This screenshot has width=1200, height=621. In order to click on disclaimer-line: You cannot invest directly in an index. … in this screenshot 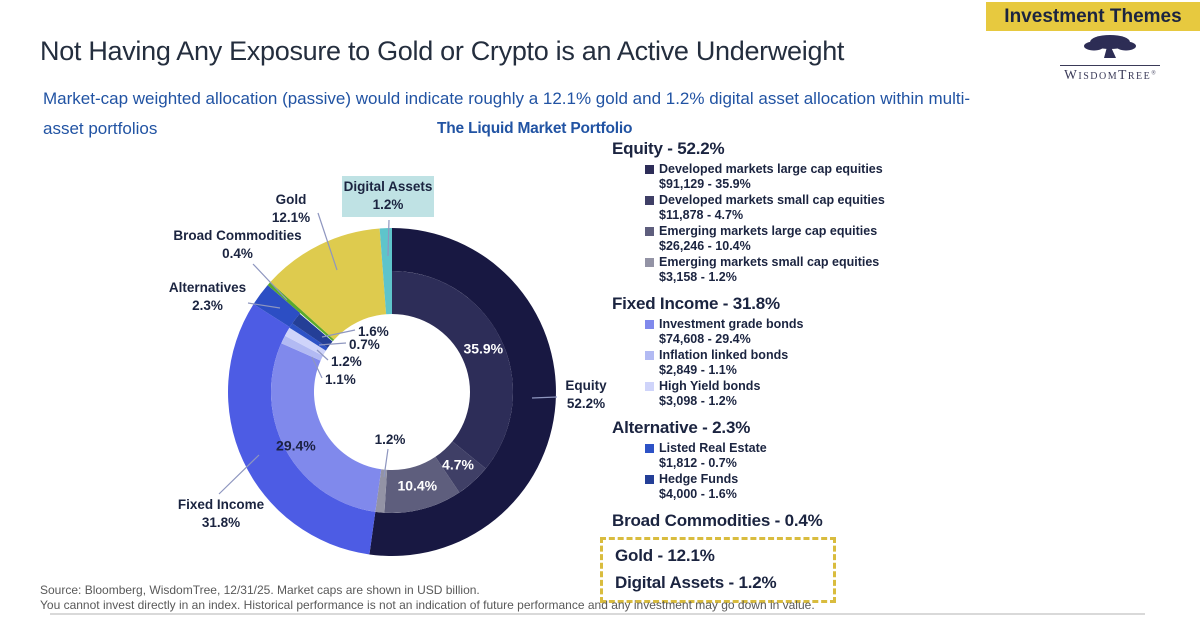, I will do `click(427, 605)`.